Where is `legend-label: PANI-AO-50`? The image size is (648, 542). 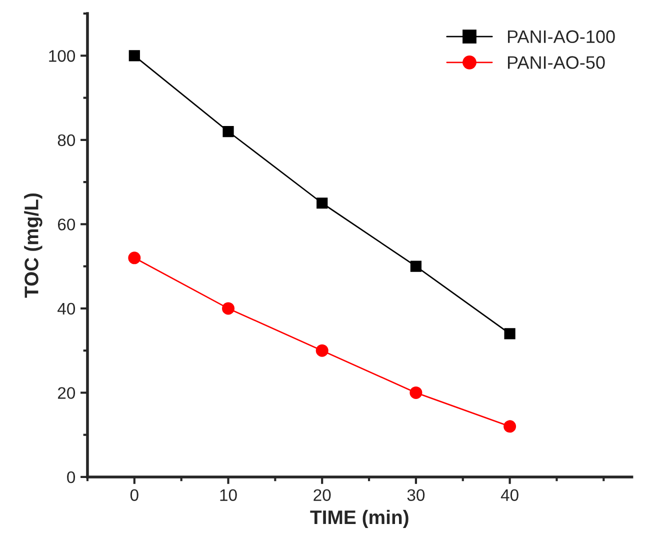 legend-label: PANI-AO-50 is located at coordinates (556, 62).